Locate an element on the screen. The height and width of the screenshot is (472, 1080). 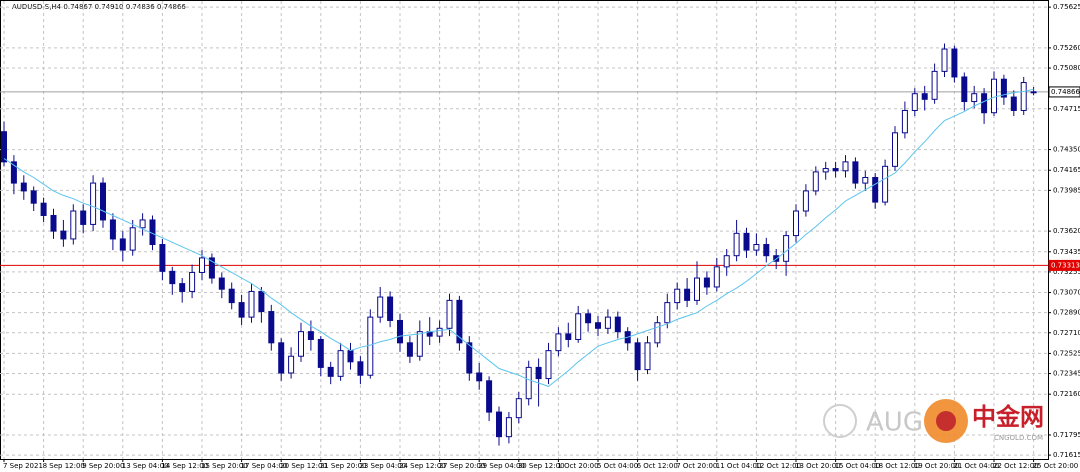
x-tick-label: 12 Oct 12:00 is located at coordinates (778, 466).